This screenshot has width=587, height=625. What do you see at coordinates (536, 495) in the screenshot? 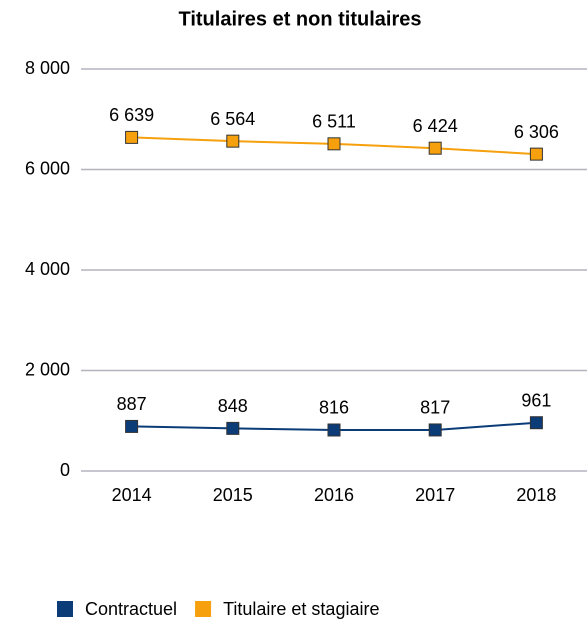
I see `x-tick-label: 2018` at bounding box center [536, 495].